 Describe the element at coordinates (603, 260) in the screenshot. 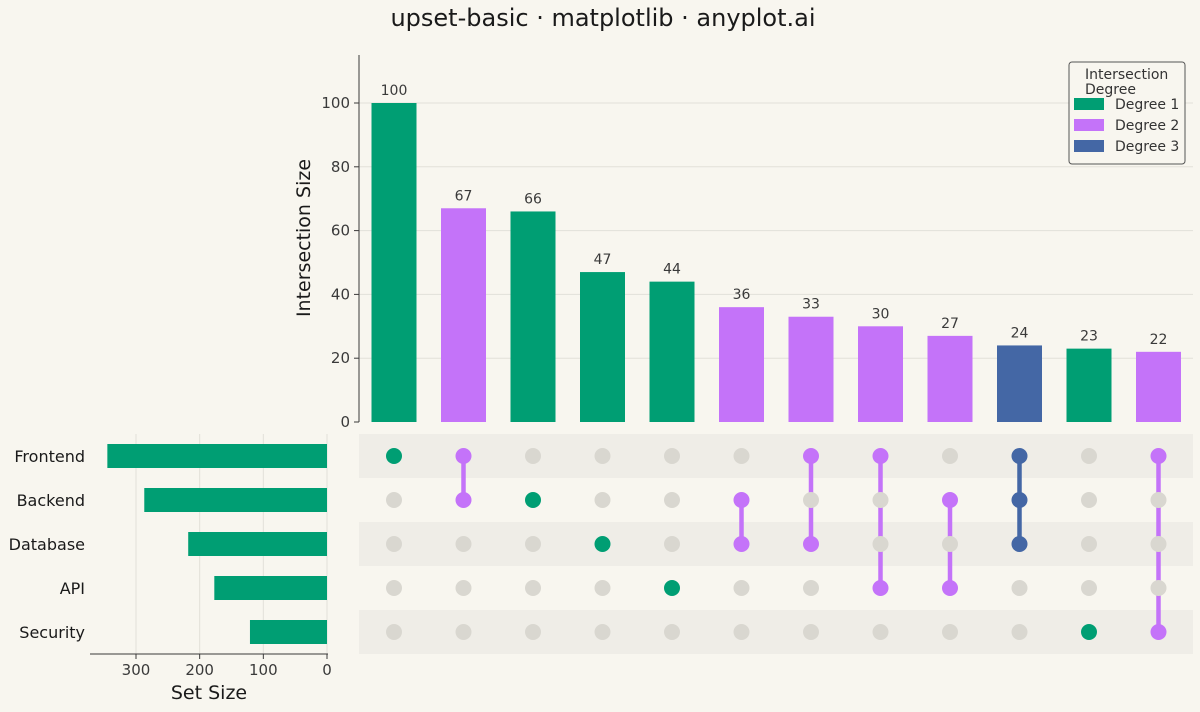

I see `bar-value-label: 47` at that location.